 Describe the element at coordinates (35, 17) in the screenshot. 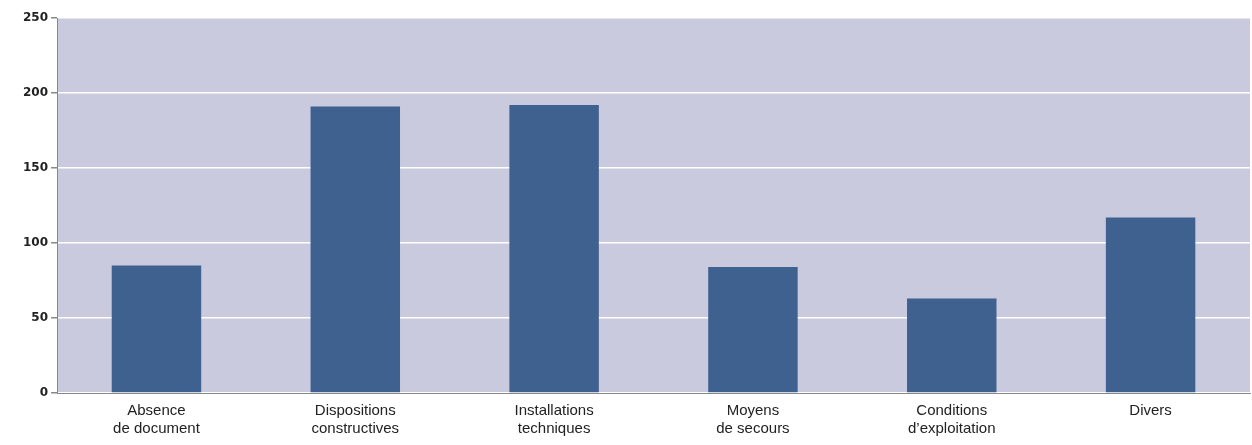

I see `y-tick-label: 250` at that location.